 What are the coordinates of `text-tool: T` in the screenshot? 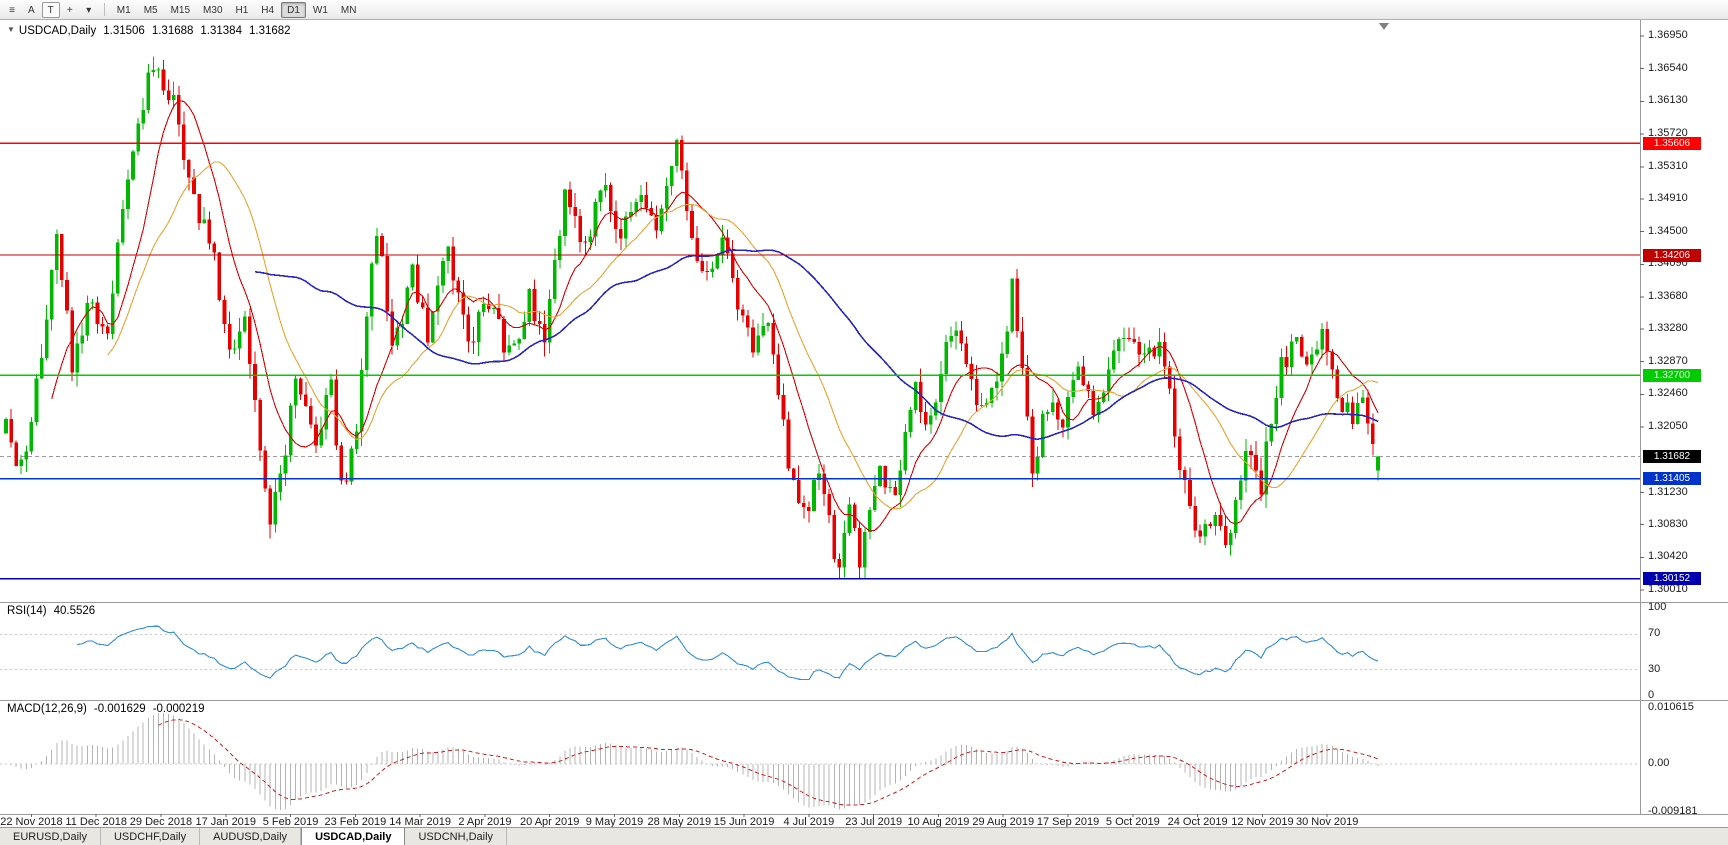 It's located at (50, 9).